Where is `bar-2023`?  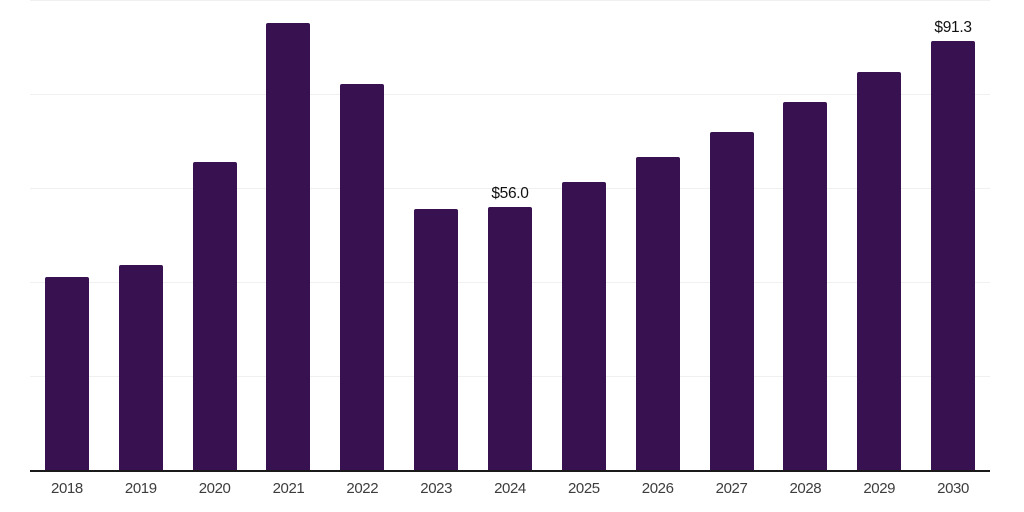
bar-2023 is located at coordinates (436, 339).